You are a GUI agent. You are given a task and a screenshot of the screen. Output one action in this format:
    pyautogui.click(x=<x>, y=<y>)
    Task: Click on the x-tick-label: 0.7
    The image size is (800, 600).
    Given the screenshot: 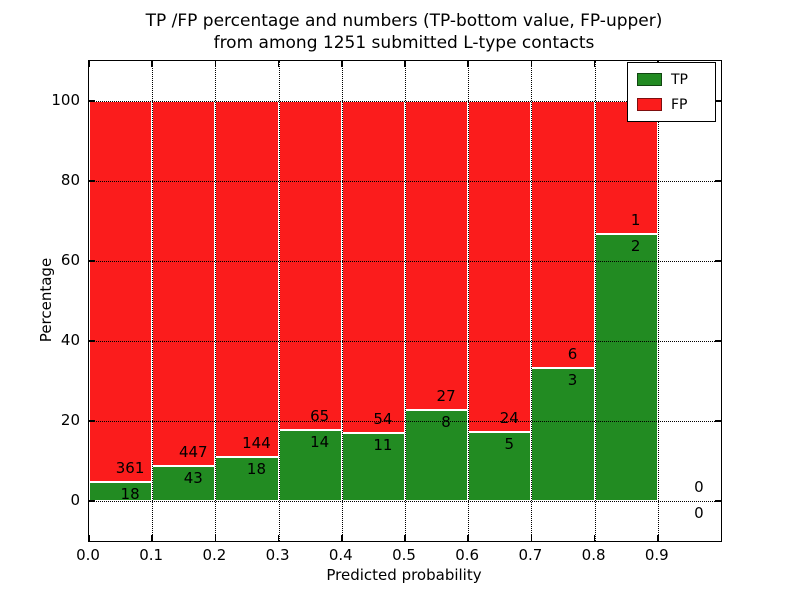 What is the action you would take?
    pyautogui.click(x=530, y=555)
    